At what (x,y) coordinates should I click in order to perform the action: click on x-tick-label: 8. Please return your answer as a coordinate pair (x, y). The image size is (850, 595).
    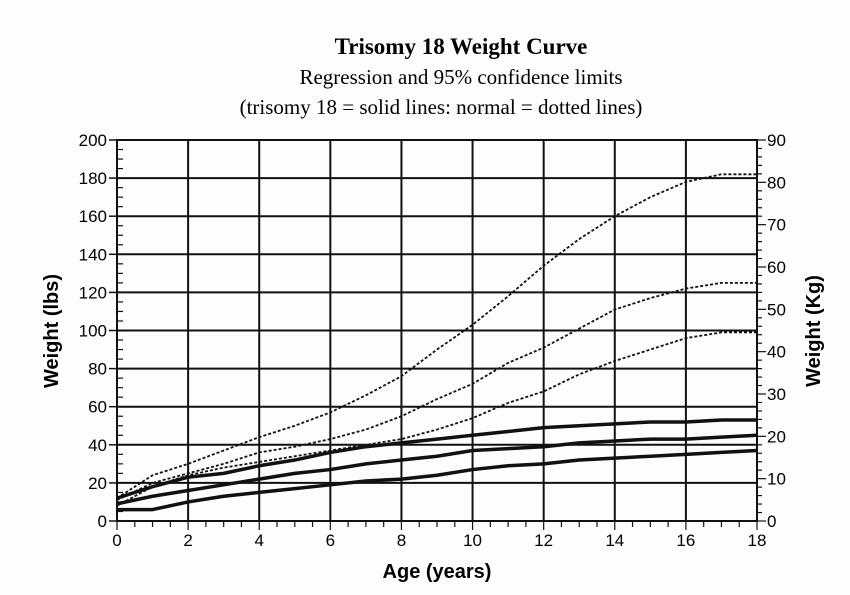
    Looking at the image, I should click on (401, 540).